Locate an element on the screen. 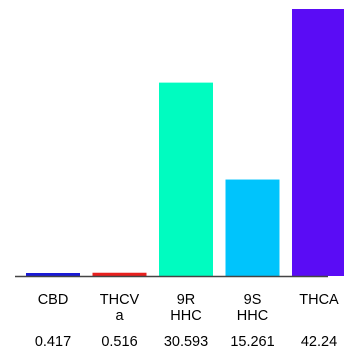 The width and height of the screenshot is (344, 355). value-label-2: 30.593 is located at coordinates (186, 342).